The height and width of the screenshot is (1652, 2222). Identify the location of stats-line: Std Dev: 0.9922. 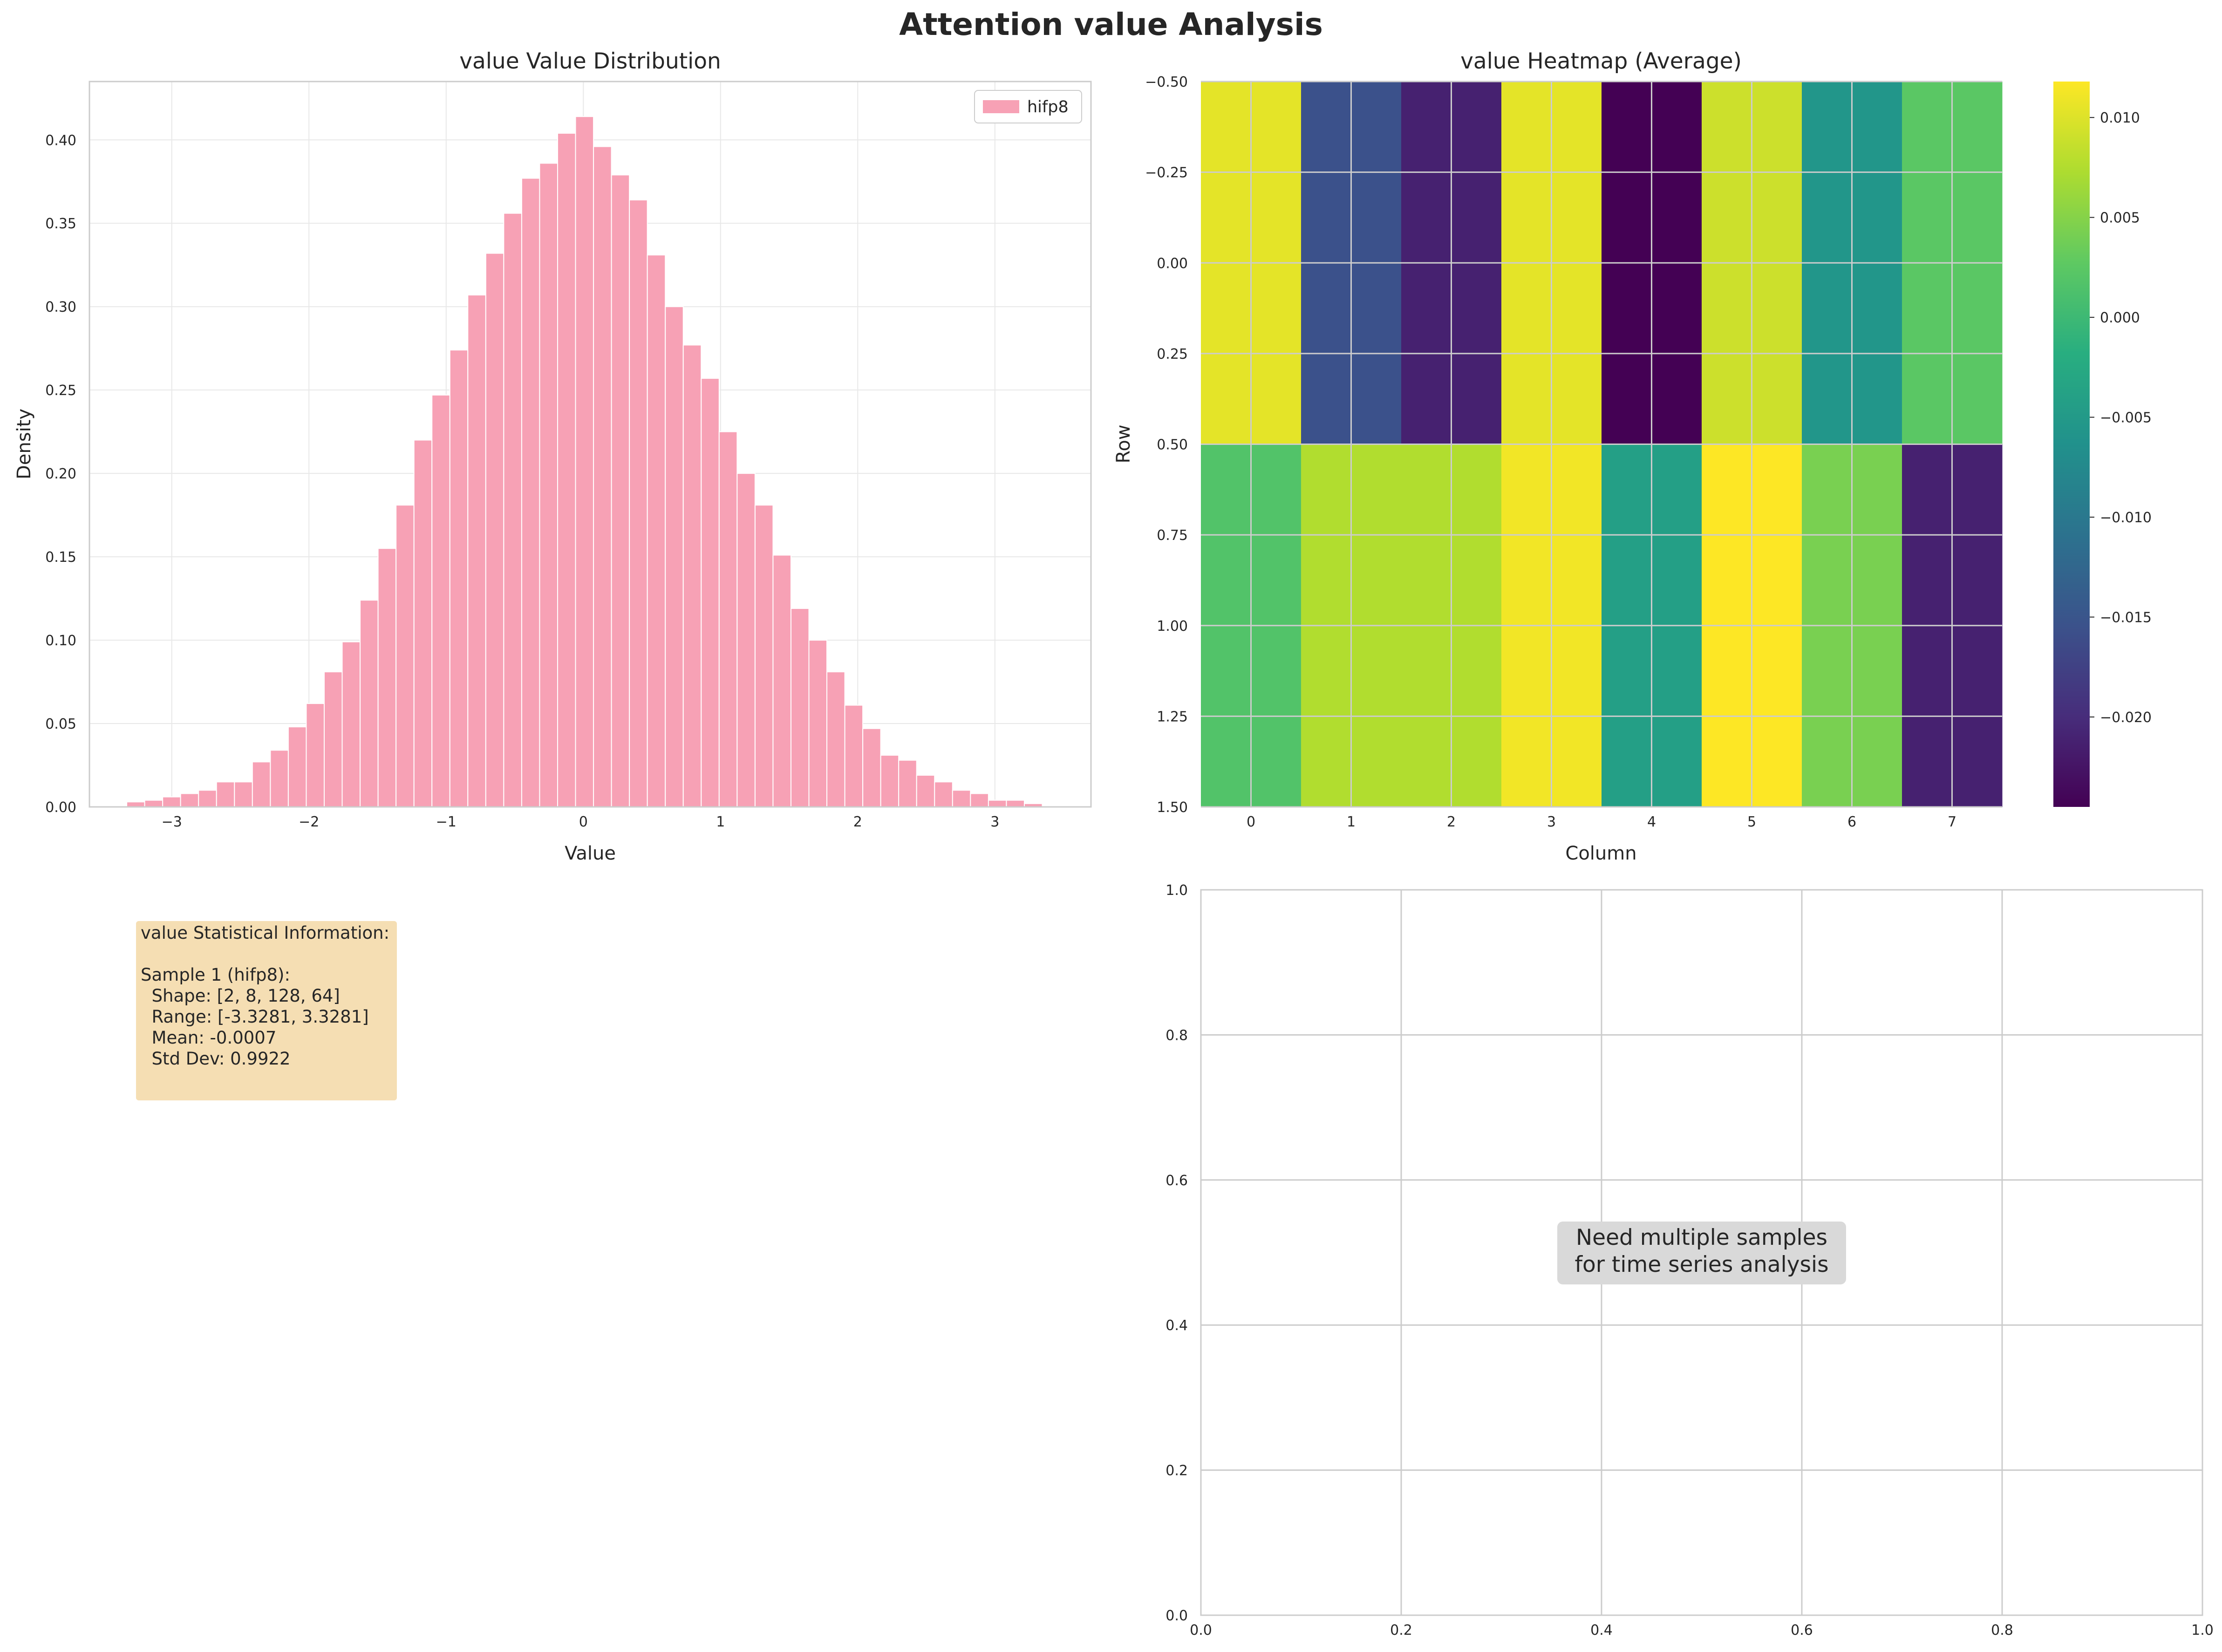
(216, 1059).